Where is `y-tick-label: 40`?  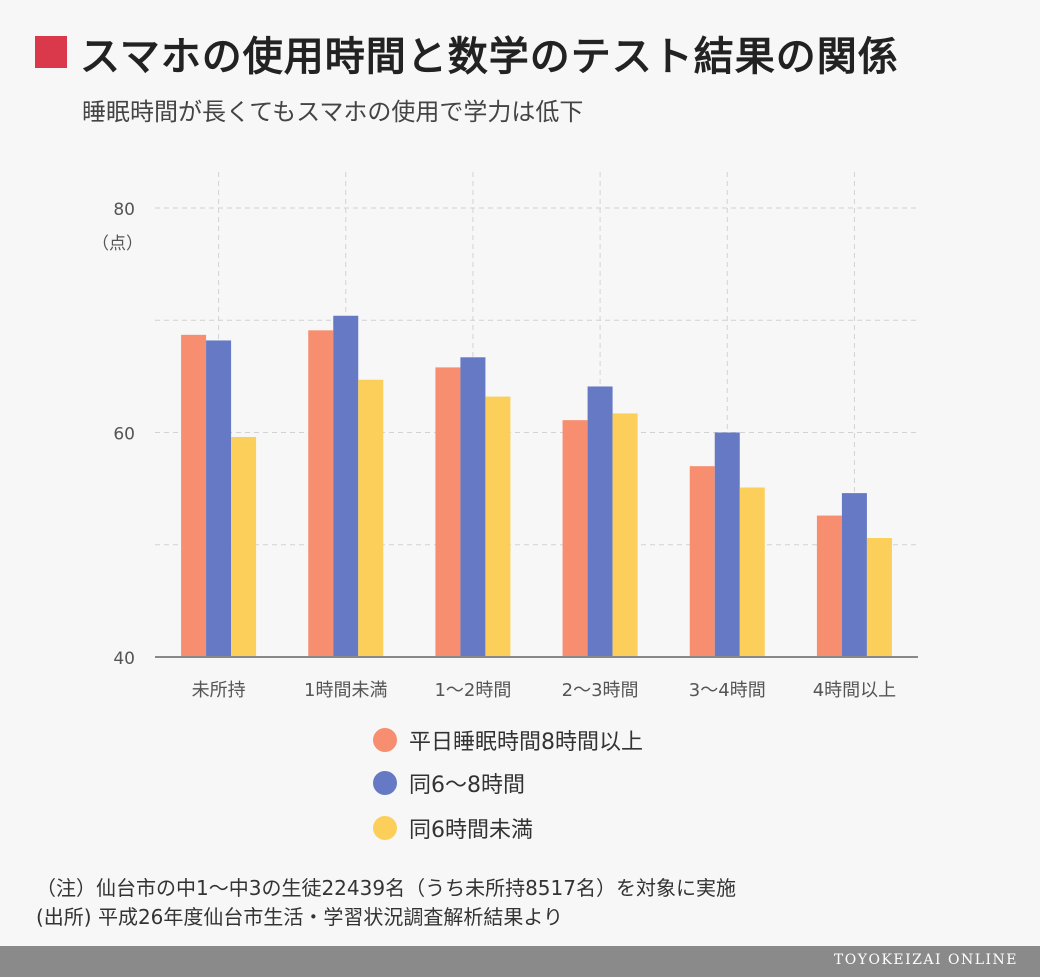
y-tick-label: 40 is located at coordinates (124, 659).